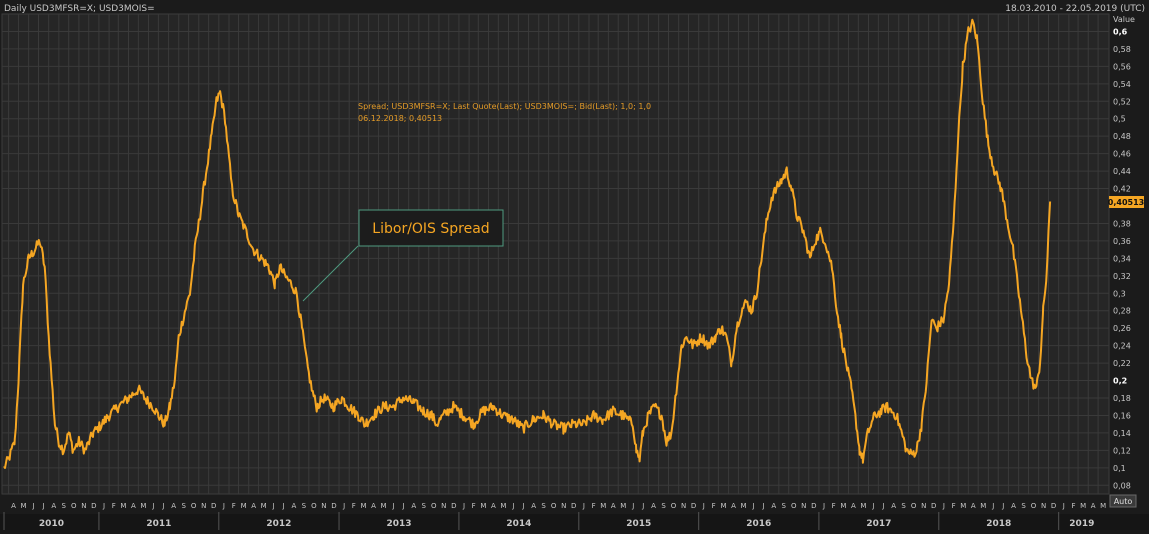  I want to click on y-tick-label: 0,2, so click(1120, 381).